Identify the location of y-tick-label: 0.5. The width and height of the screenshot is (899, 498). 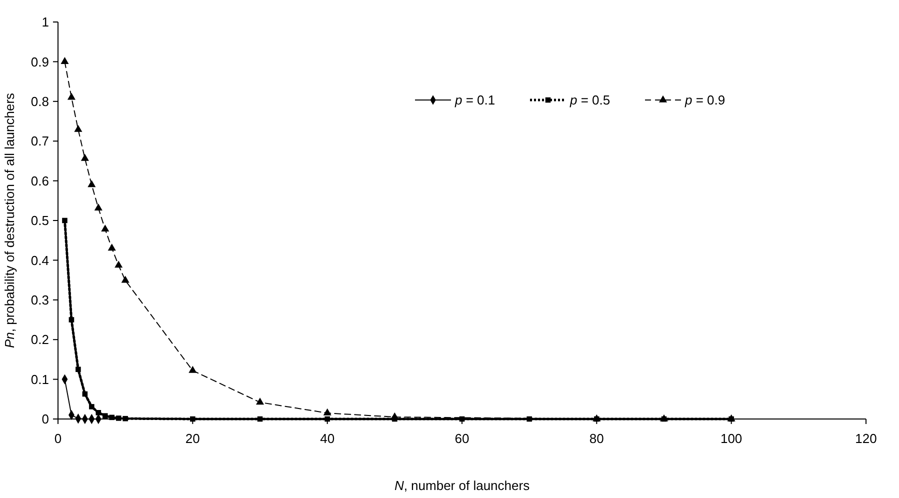
(39, 220).